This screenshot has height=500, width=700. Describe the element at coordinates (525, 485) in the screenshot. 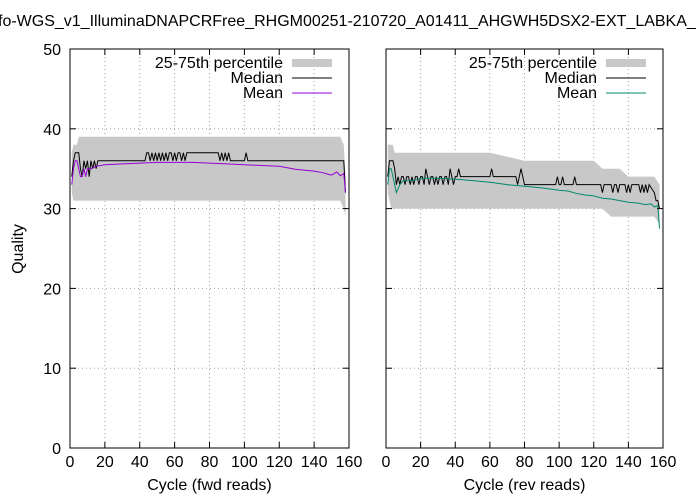

I see `x-axis-label: Cycle (rev reads)` at that location.